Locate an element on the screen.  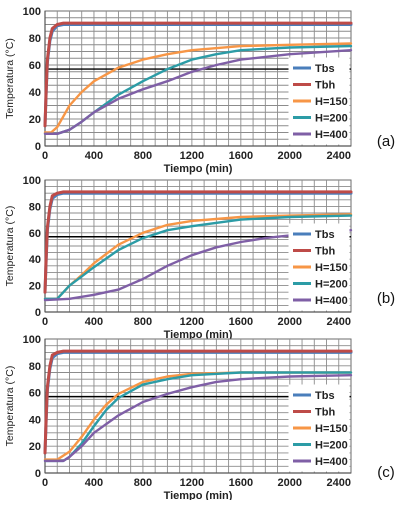
panel-label: (c) is located at coordinates (386, 472).